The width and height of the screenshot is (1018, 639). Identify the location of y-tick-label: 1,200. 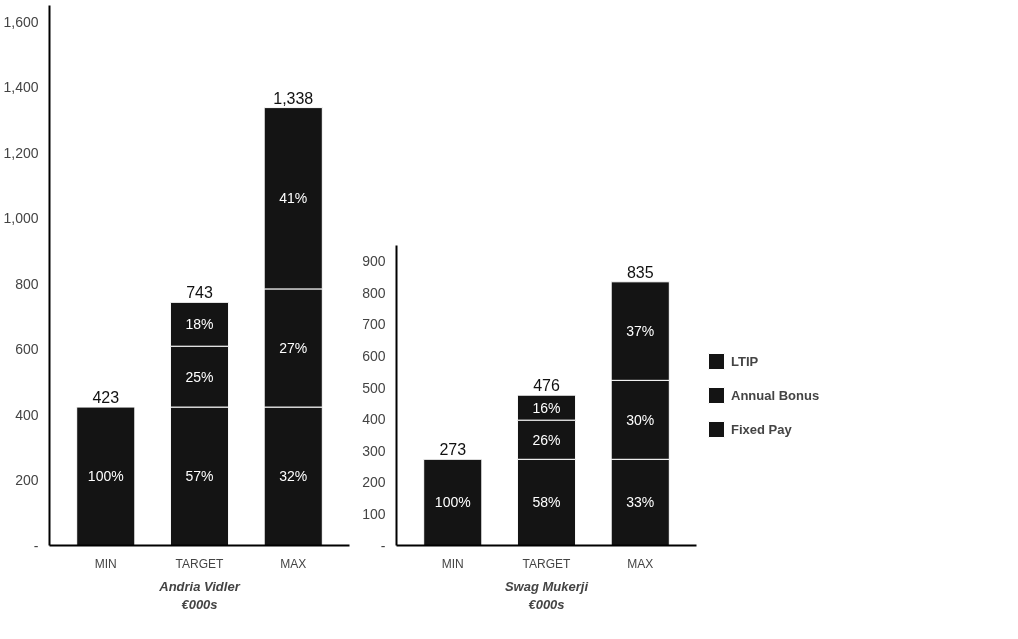
(21, 152).